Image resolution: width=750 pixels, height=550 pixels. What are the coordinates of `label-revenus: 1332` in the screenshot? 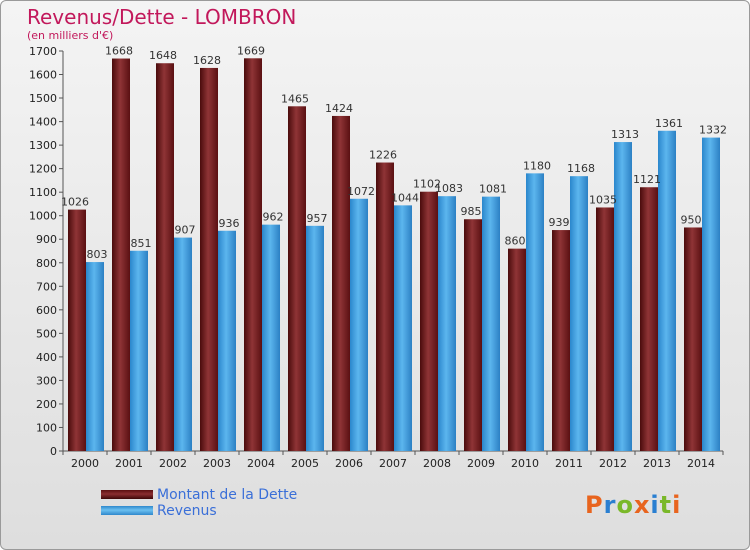 It's located at (713, 130).